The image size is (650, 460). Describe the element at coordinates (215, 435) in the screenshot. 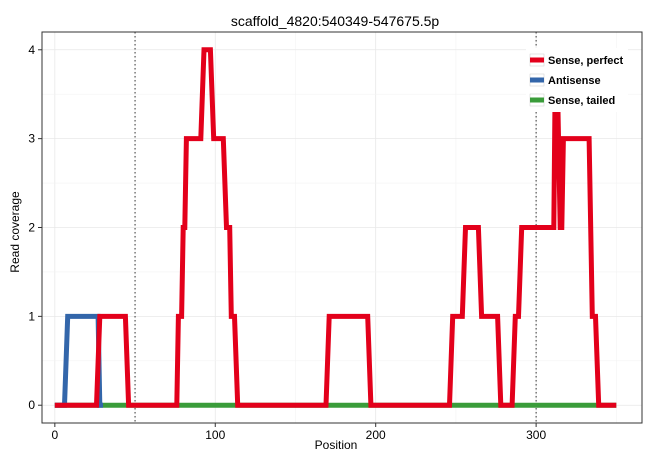

I see `x-tick-label: 100` at that location.